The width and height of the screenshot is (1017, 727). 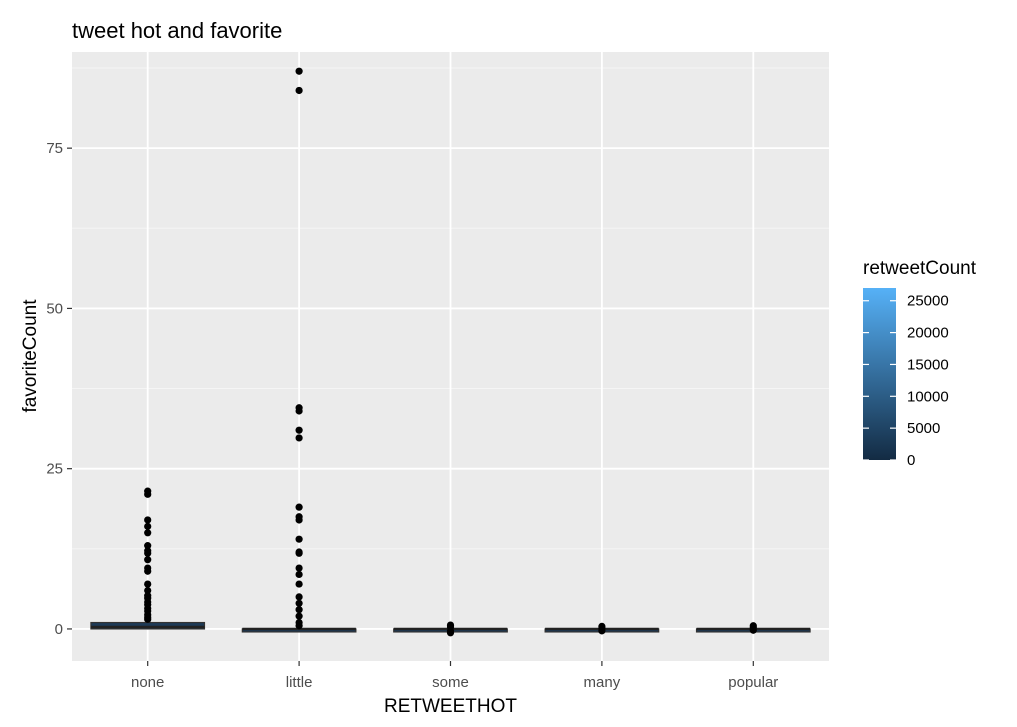 What do you see at coordinates (911, 460) in the screenshot?
I see `legend-label: 0` at bounding box center [911, 460].